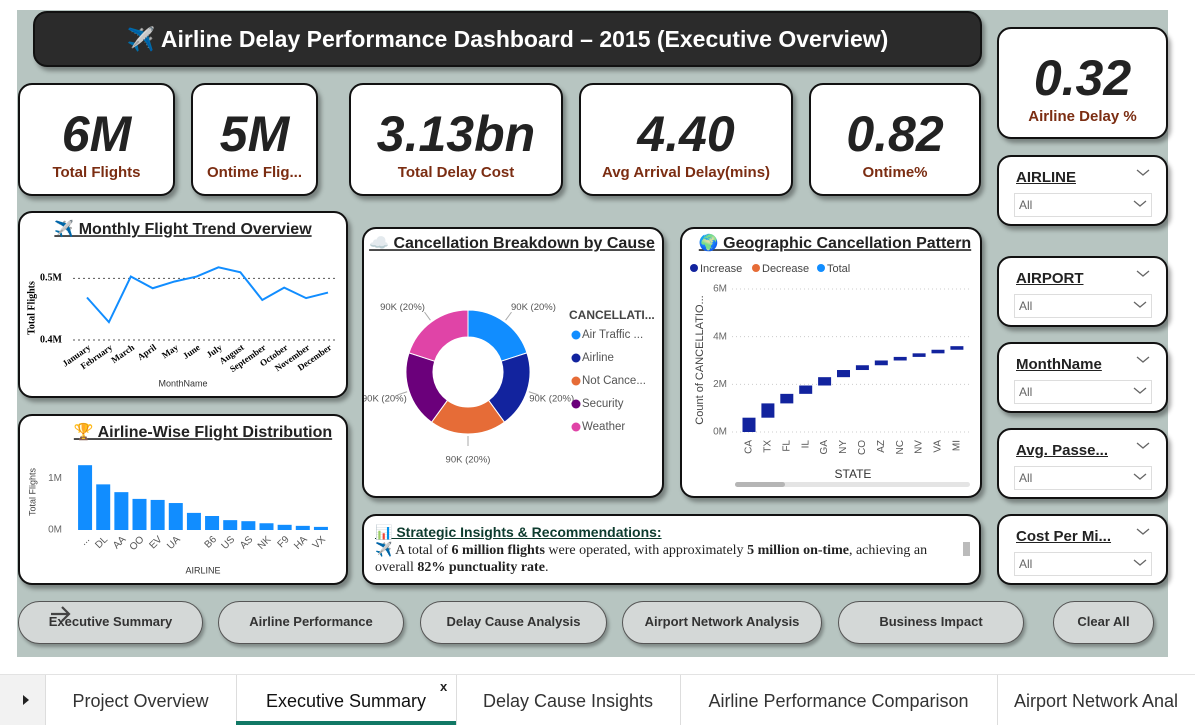 Image resolution: width=1195 pixels, height=725 pixels. I want to click on y-tick-label: 0.5M, so click(51, 278).